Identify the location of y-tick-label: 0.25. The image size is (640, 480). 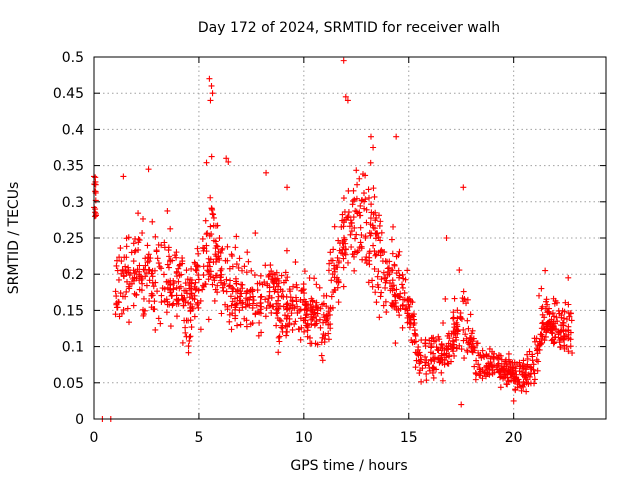
(68, 239).